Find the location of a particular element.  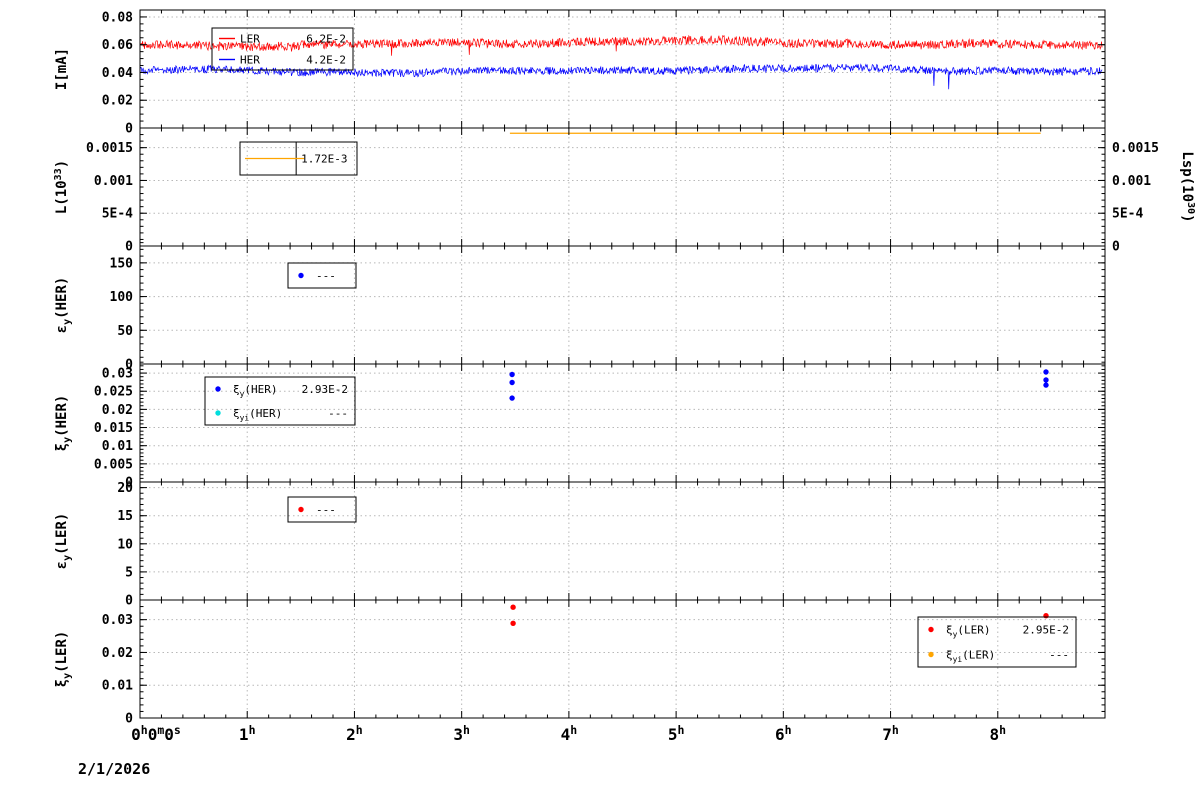

legend-ey-ler: --- is located at coordinates (322, 509).